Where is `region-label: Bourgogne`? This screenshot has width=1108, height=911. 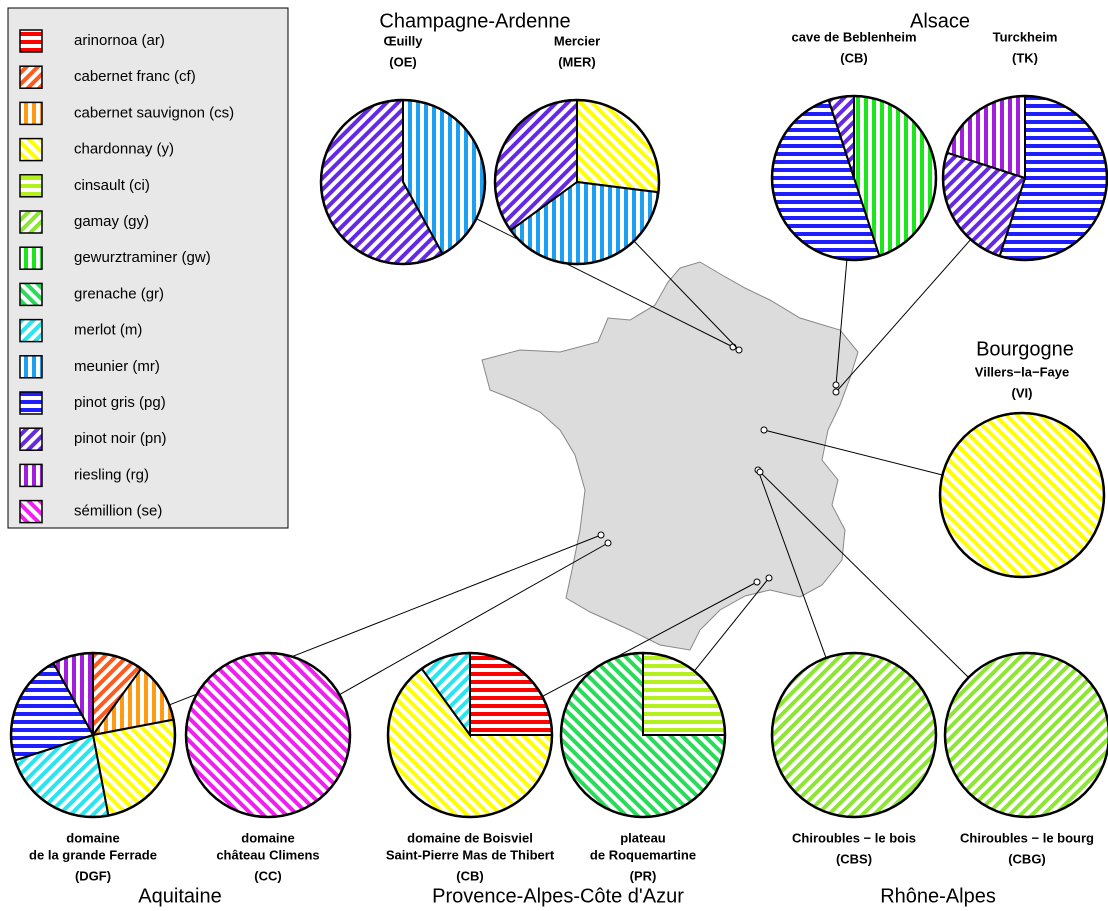 region-label: Bourgogne is located at coordinates (1025, 349).